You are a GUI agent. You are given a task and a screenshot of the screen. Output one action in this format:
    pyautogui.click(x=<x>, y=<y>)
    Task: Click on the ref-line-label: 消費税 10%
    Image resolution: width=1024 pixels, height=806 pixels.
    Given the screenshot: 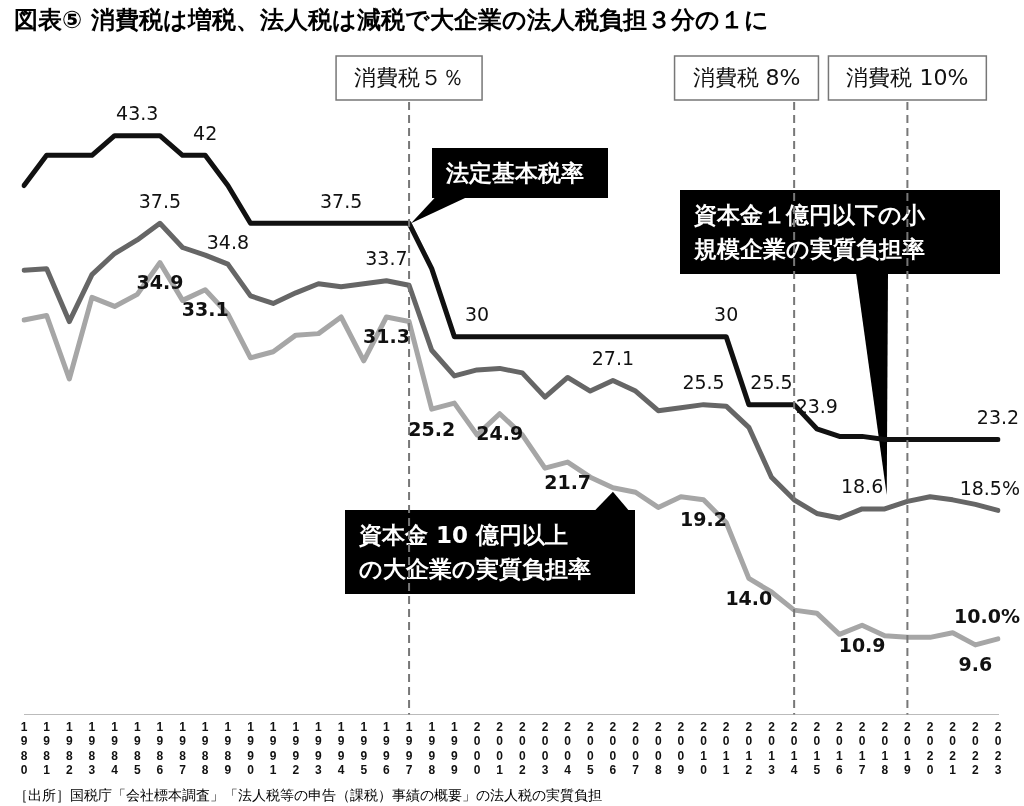 What is the action you would take?
    pyautogui.click(x=907, y=77)
    